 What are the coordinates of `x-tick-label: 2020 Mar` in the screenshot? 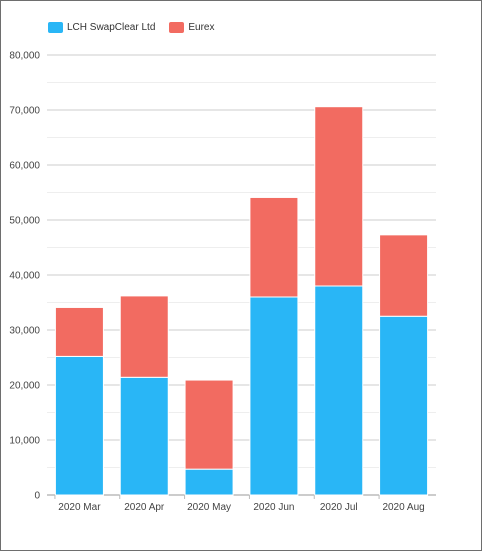 It's located at (79, 507).